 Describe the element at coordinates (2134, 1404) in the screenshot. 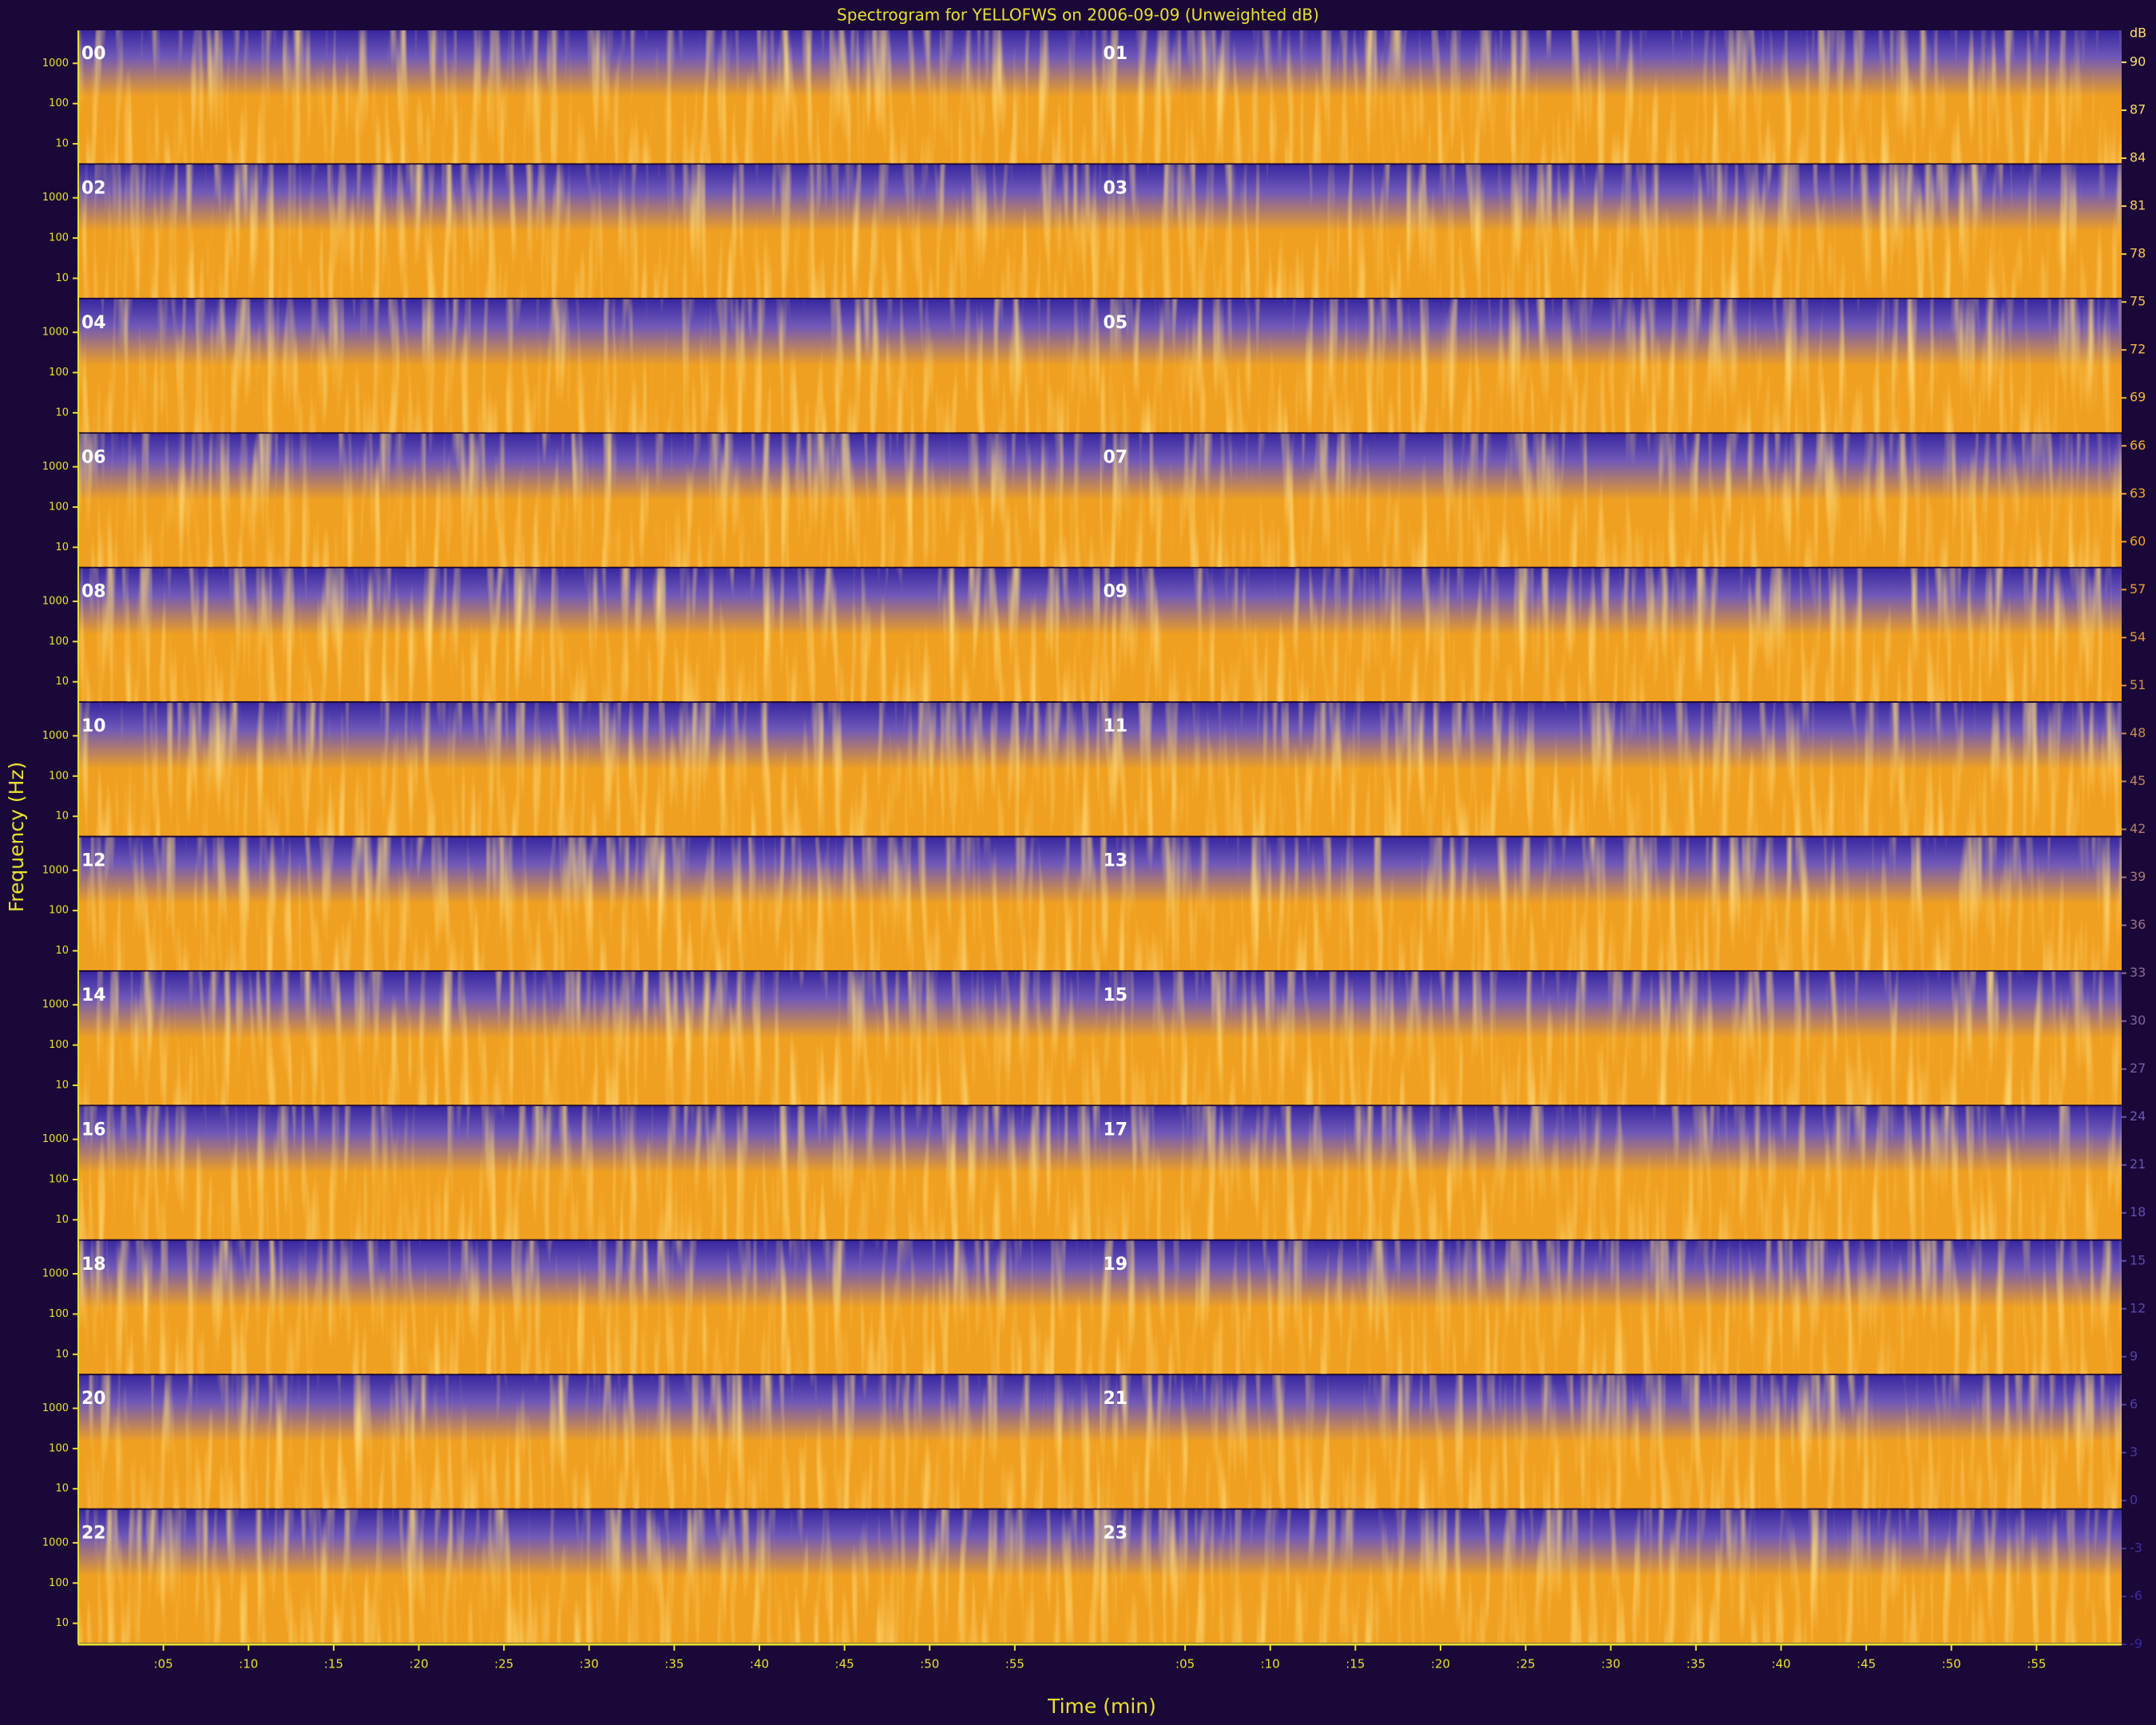

I see `colorbar-tick-label: 6` at that location.